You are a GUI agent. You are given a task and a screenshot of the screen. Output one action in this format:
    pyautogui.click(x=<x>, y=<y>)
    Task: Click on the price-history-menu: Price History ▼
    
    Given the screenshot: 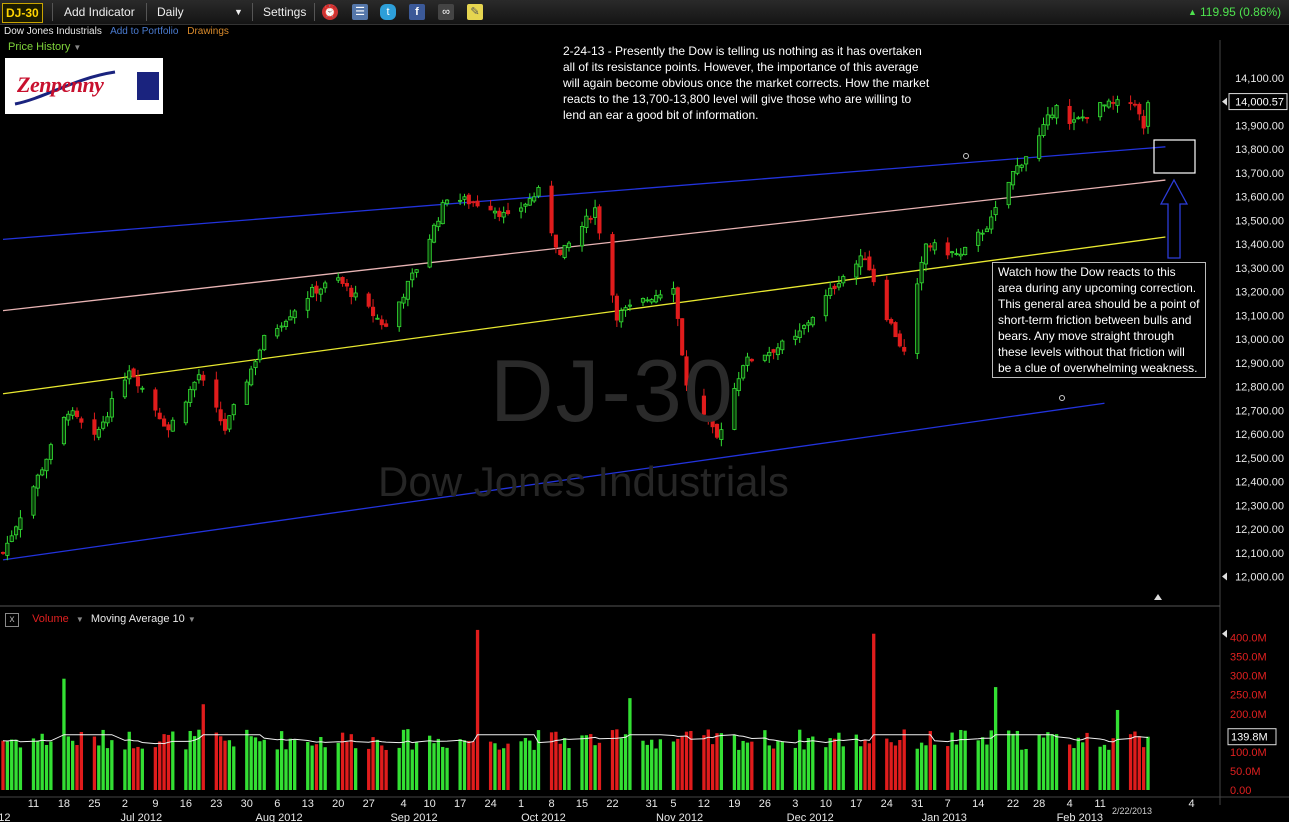 What is the action you would take?
    pyautogui.click(x=44, y=47)
    